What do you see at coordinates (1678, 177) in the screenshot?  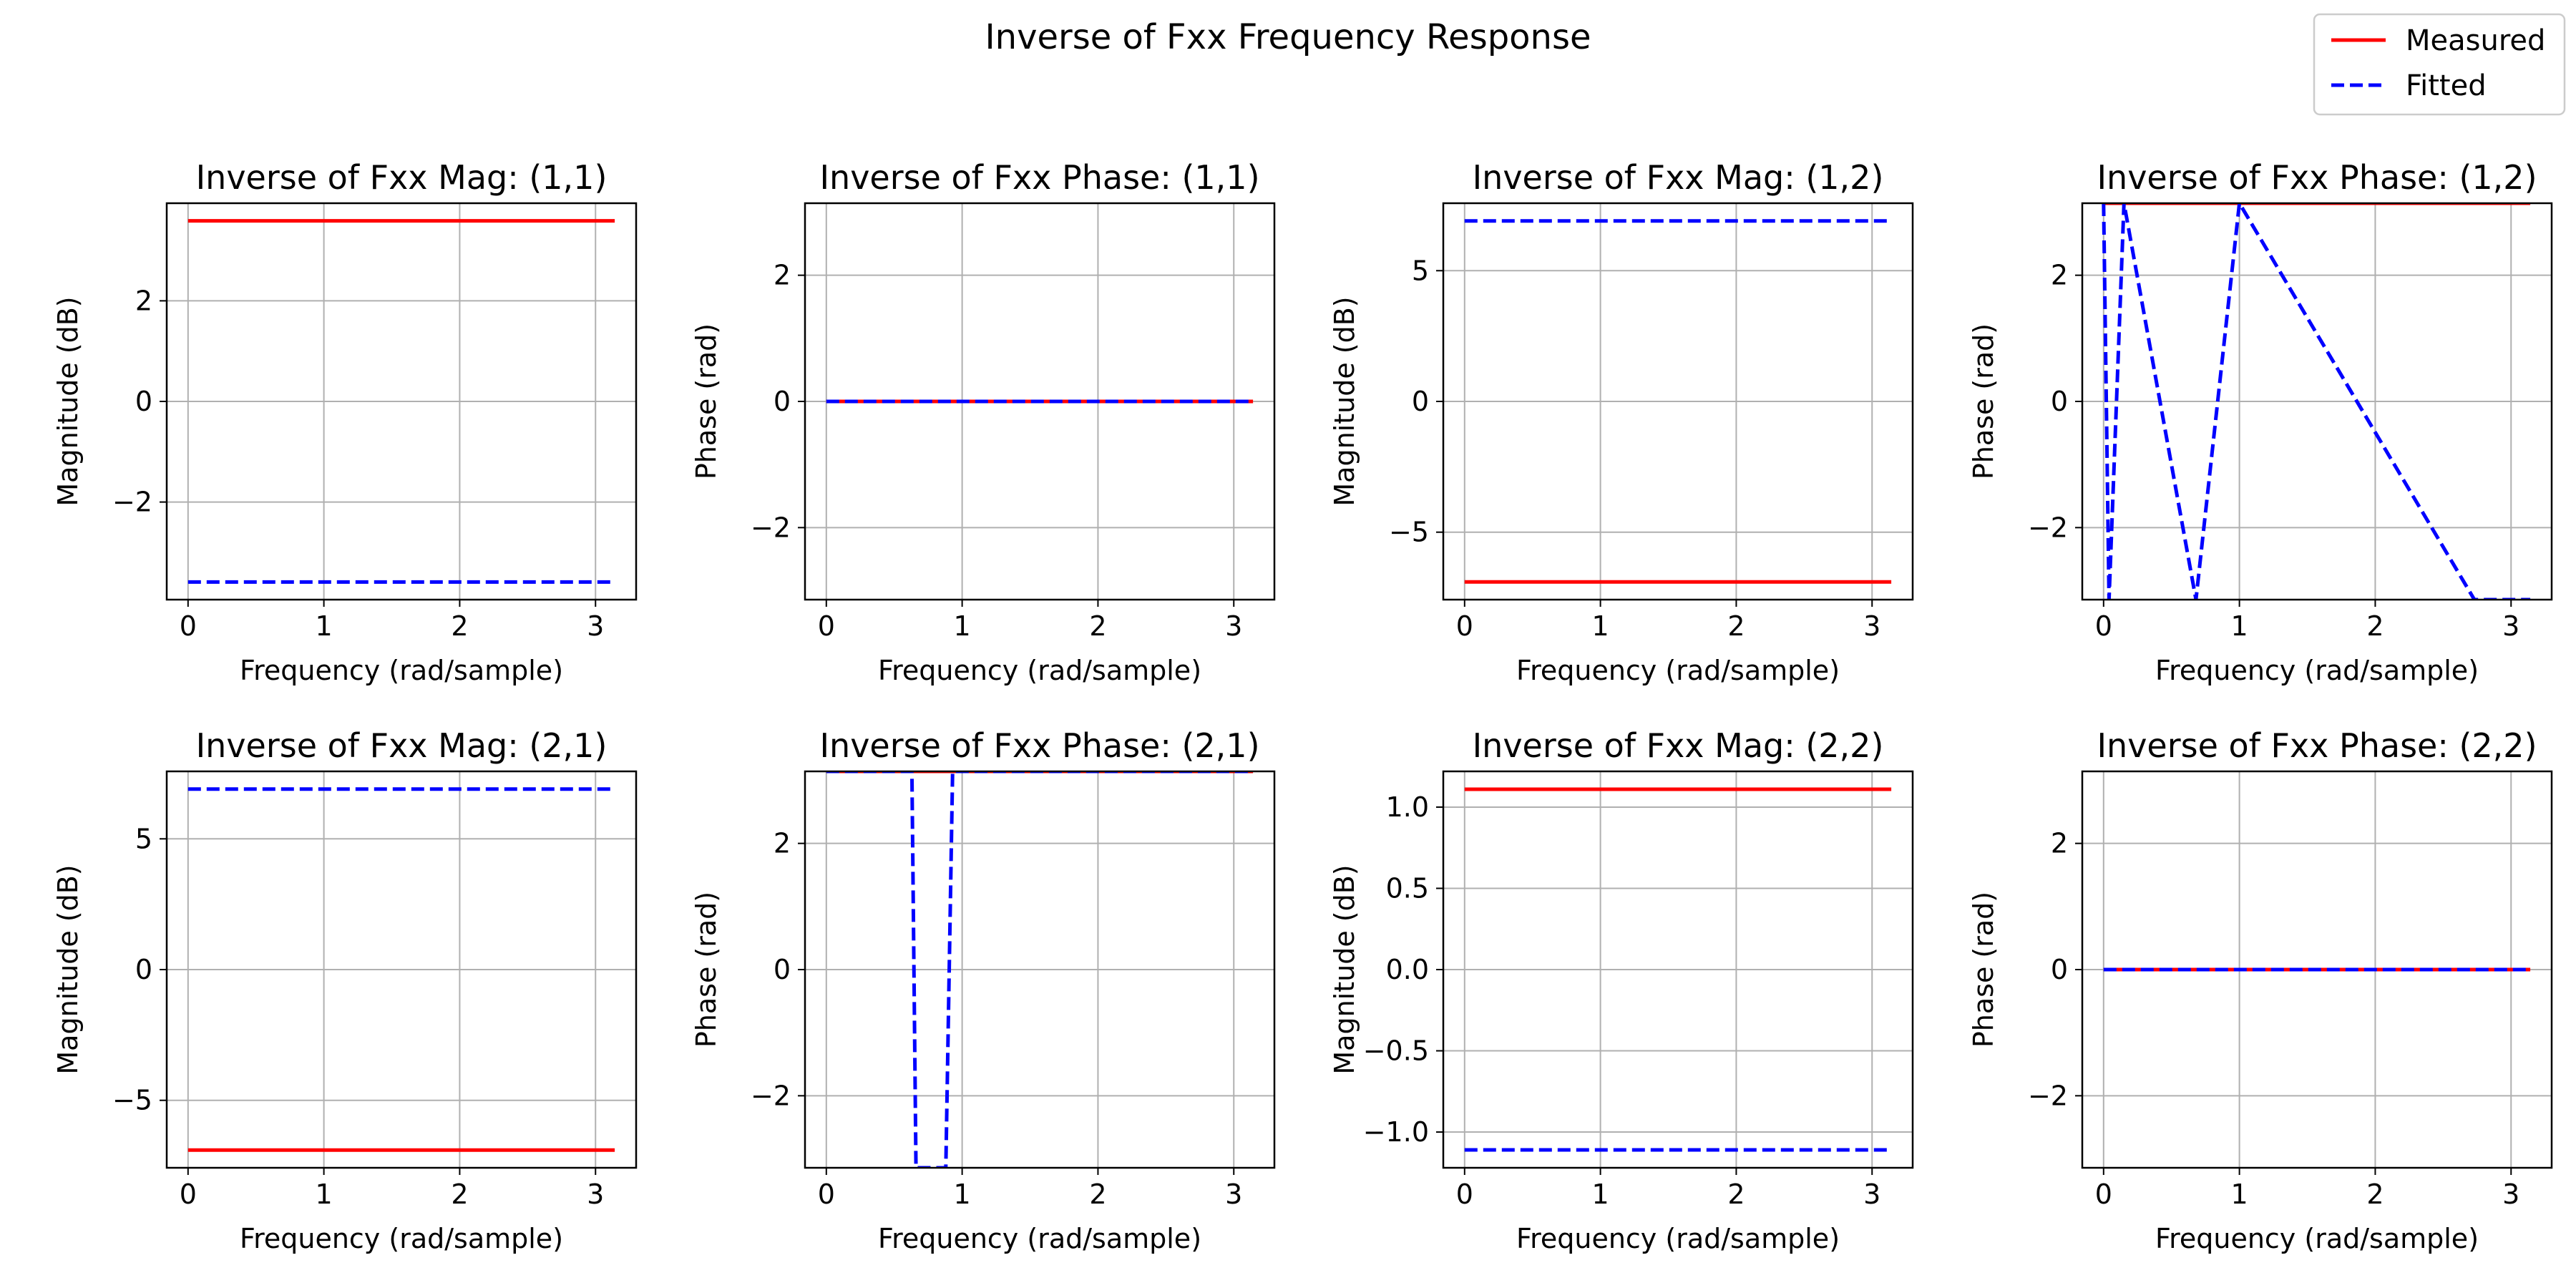 I see `subplot-title: Inverse of Fxx Mag: (1,2)` at bounding box center [1678, 177].